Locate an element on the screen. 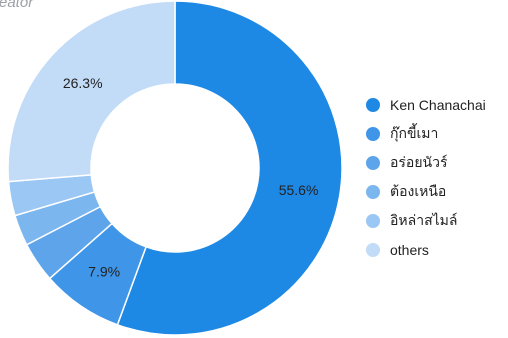 Image resolution: width=508 pixels, height=338 pixels. data-label-series-2: 7.9% is located at coordinates (104, 272).